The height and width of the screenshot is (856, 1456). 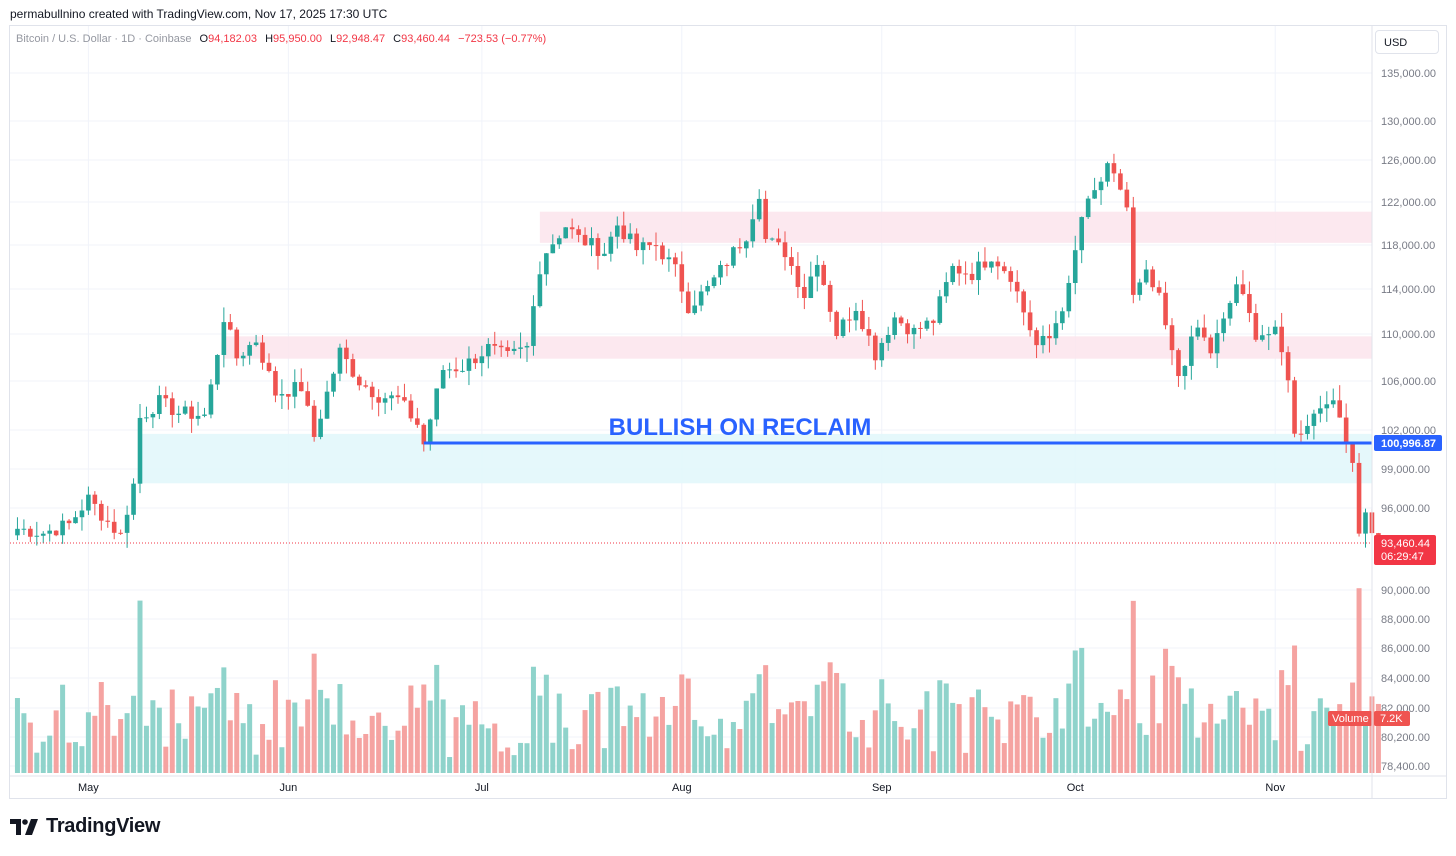 I want to click on tradingview-logo: TradingView, so click(x=85, y=826).